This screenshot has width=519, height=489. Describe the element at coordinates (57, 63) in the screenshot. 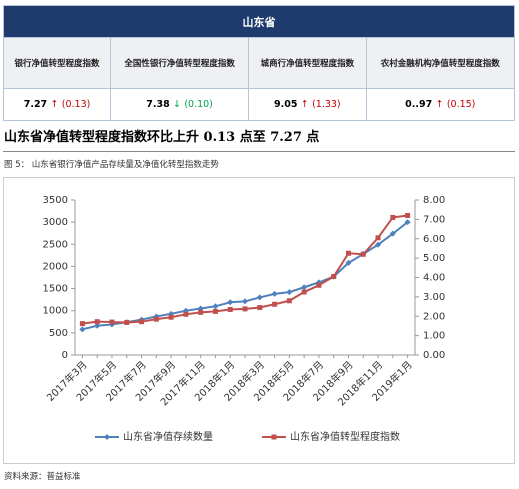

I see `header-cell: 银行净值转型程度指数` at that location.